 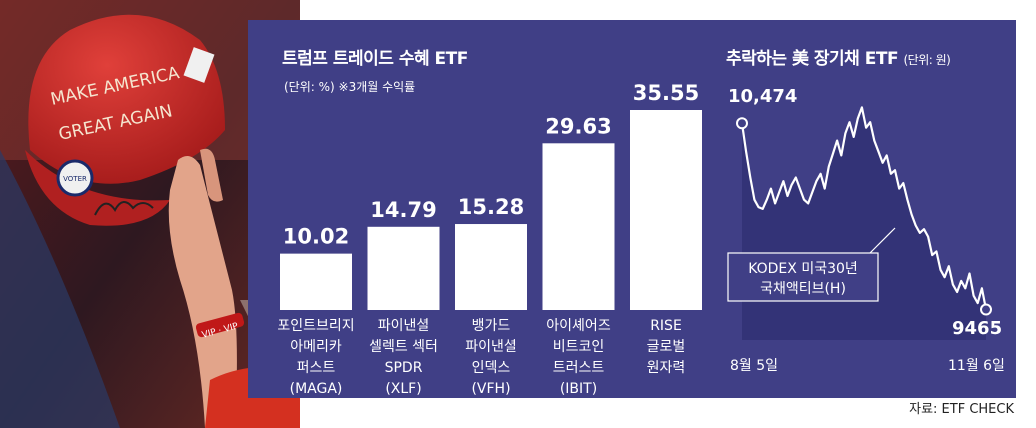 What do you see at coordinates (490, 389) in the screenshot?
I see `bar-category-label-2-3: (VFH)` at bounding box center [490, 389].